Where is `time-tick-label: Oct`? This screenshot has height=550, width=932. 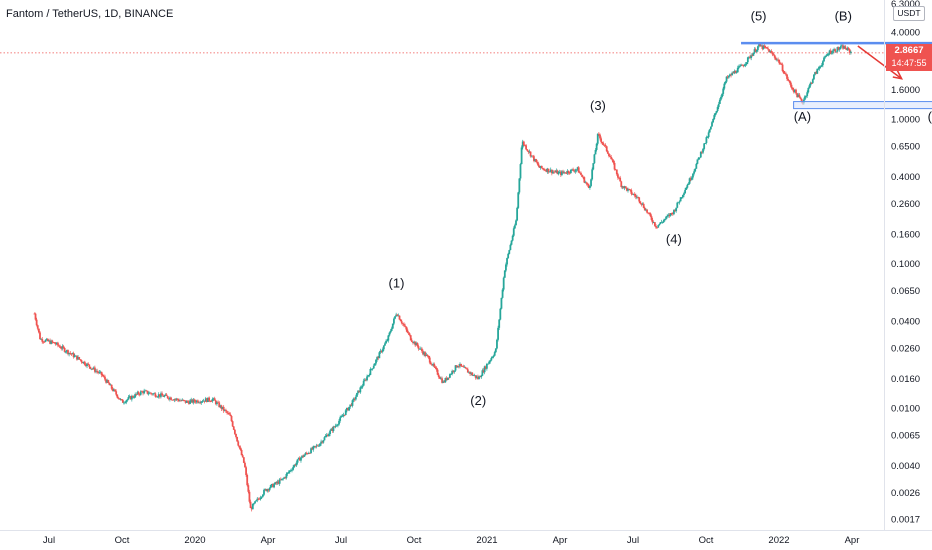
time-tick-label: Oct is located at coordinates (122, 540).